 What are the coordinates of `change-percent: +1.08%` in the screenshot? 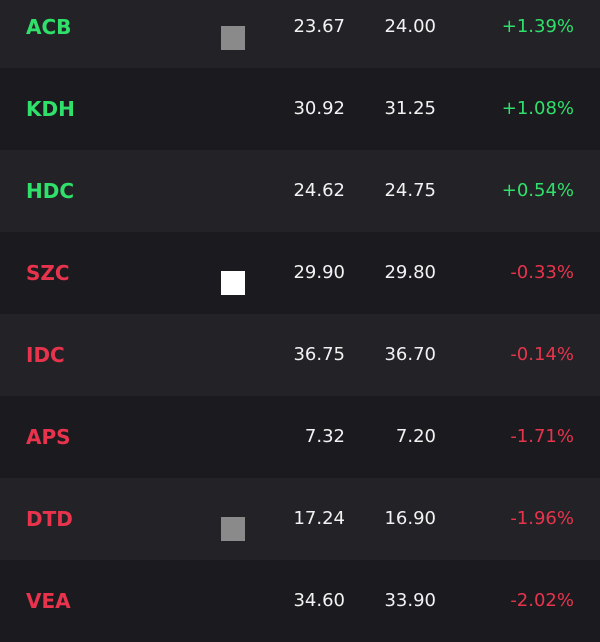 It's located at (537, 108).